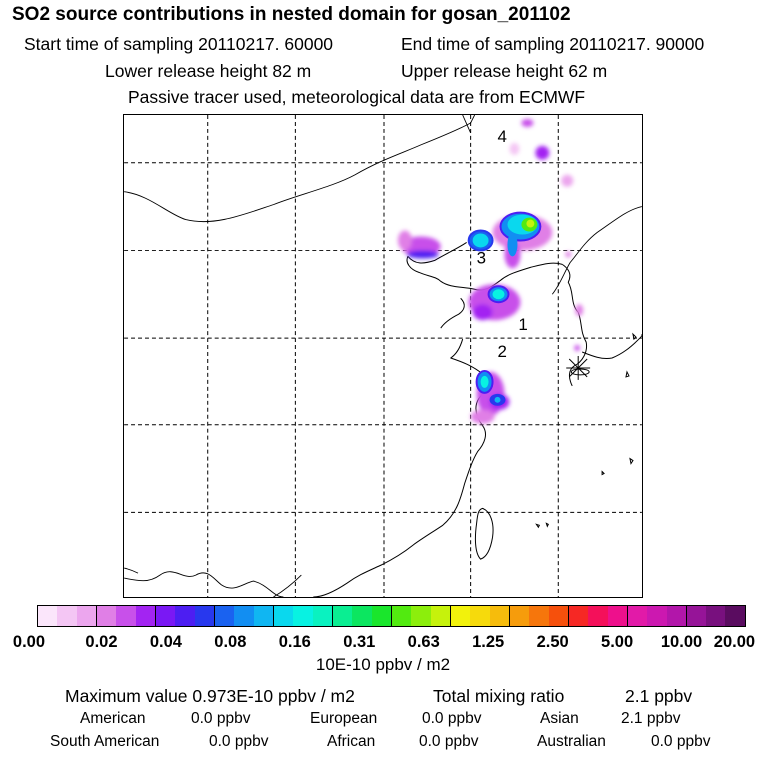  Describe the element at coordinates (344, 718) in the screenshot. I see `region-european-name: European` at that location.